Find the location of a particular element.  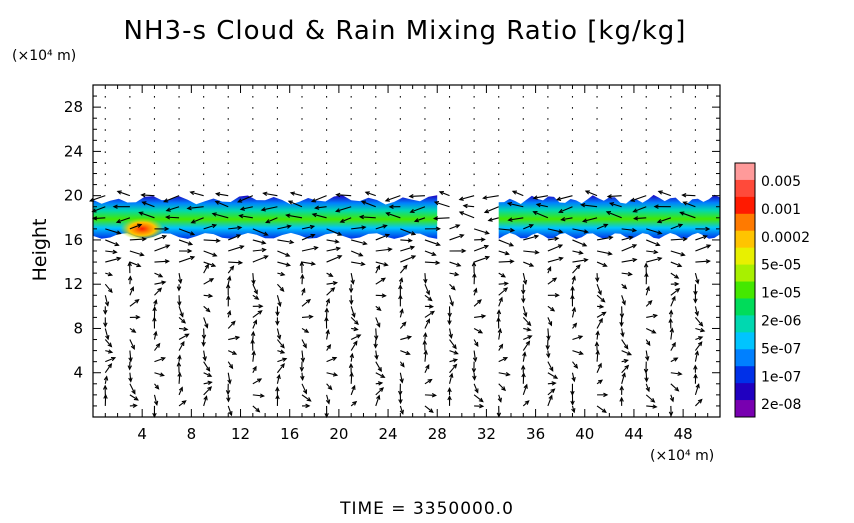

x-tick-label: 44 is located at coordinates (633, 434).